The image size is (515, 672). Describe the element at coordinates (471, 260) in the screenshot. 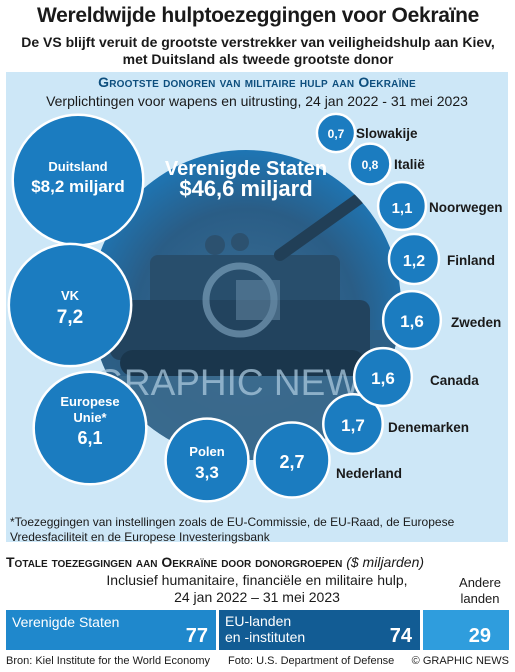

I see `bubble-name-finland: Finland` at that location.